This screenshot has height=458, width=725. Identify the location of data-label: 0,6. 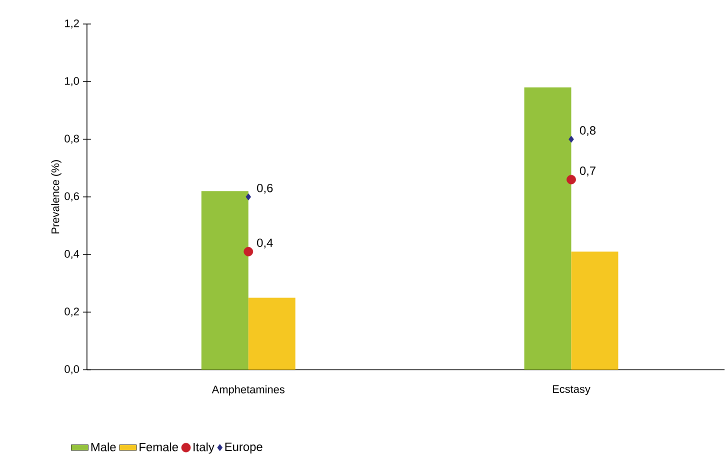
(265, 189).